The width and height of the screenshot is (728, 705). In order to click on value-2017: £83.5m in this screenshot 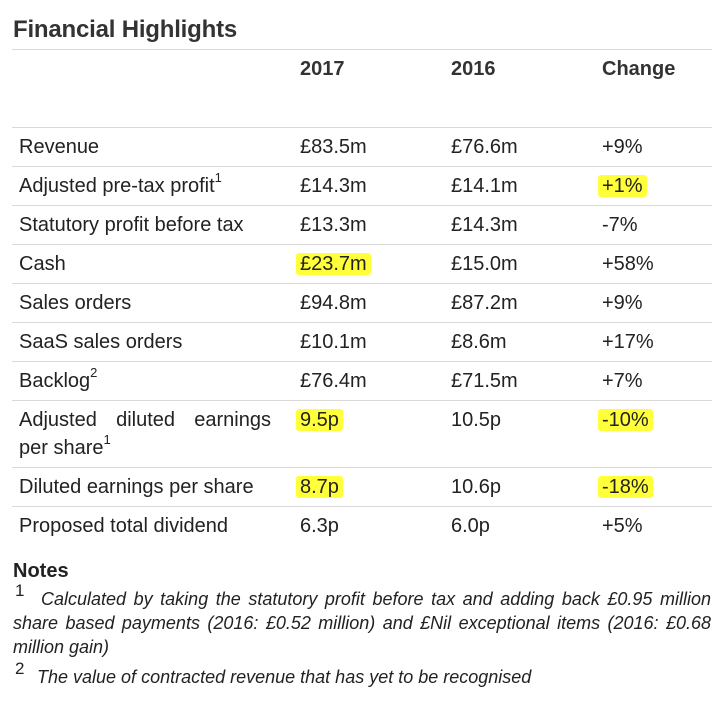, I will do `click(333, 147)`.